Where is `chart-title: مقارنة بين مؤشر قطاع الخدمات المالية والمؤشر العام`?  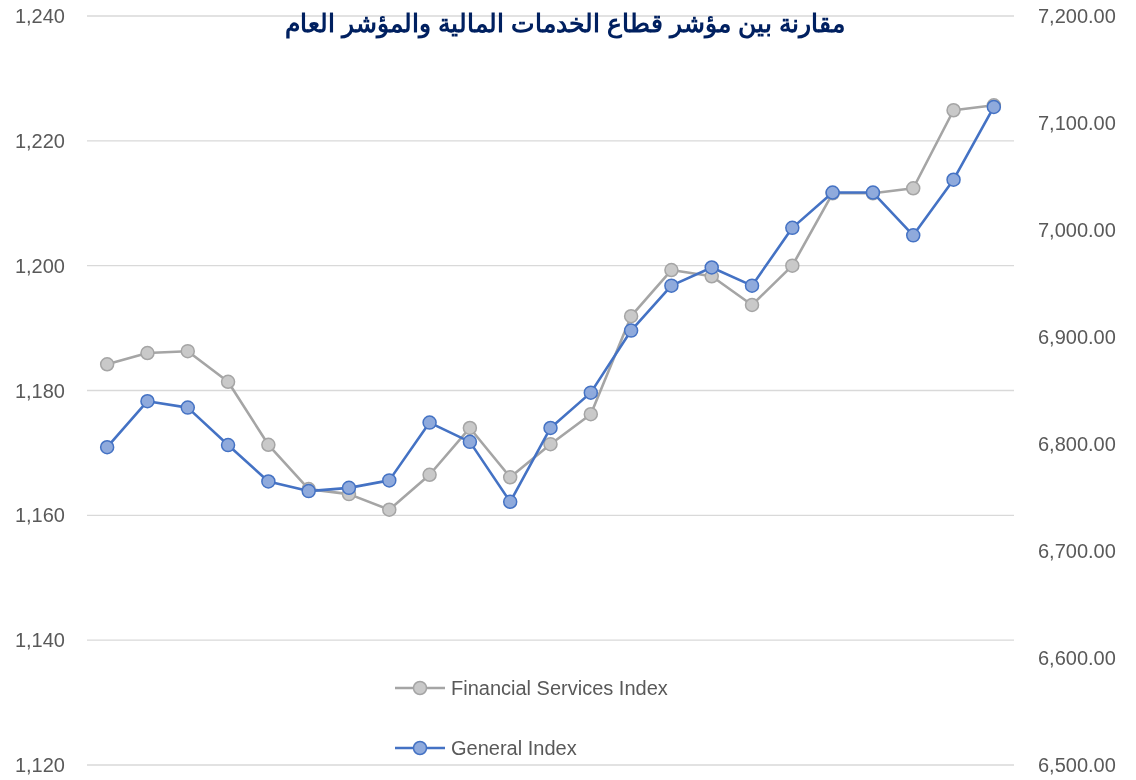 chart-title: مقارنة بين مؤشر قطاع الخدمات المالية والمؤشر العام is located at coordinates (565, 24).